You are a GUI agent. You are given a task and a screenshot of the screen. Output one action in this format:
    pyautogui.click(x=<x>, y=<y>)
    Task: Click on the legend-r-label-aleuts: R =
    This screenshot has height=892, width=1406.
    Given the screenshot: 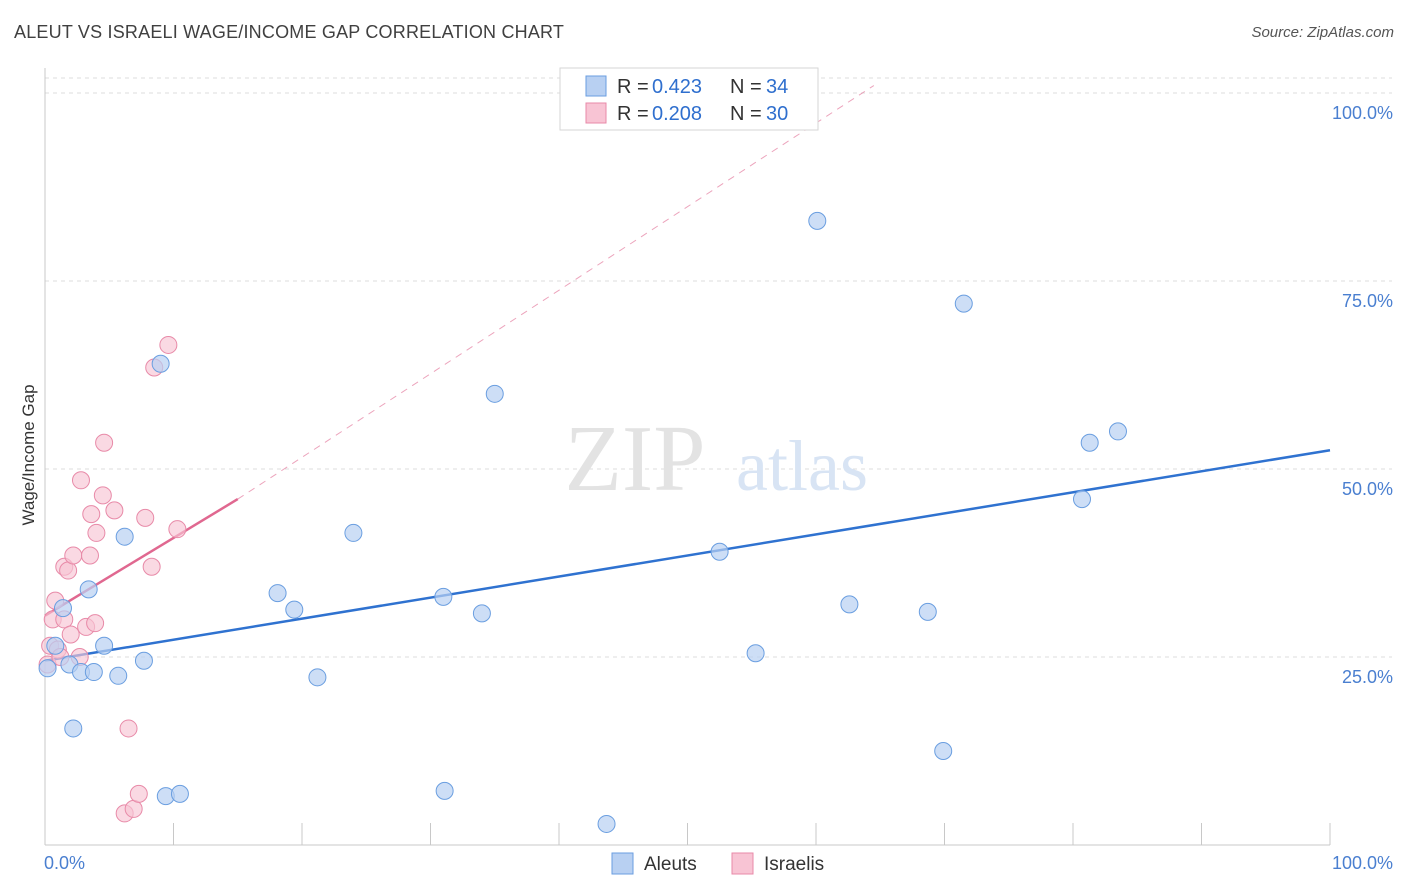 What is the action you would take?
    pyautogui.click(x=633, y=87)
    